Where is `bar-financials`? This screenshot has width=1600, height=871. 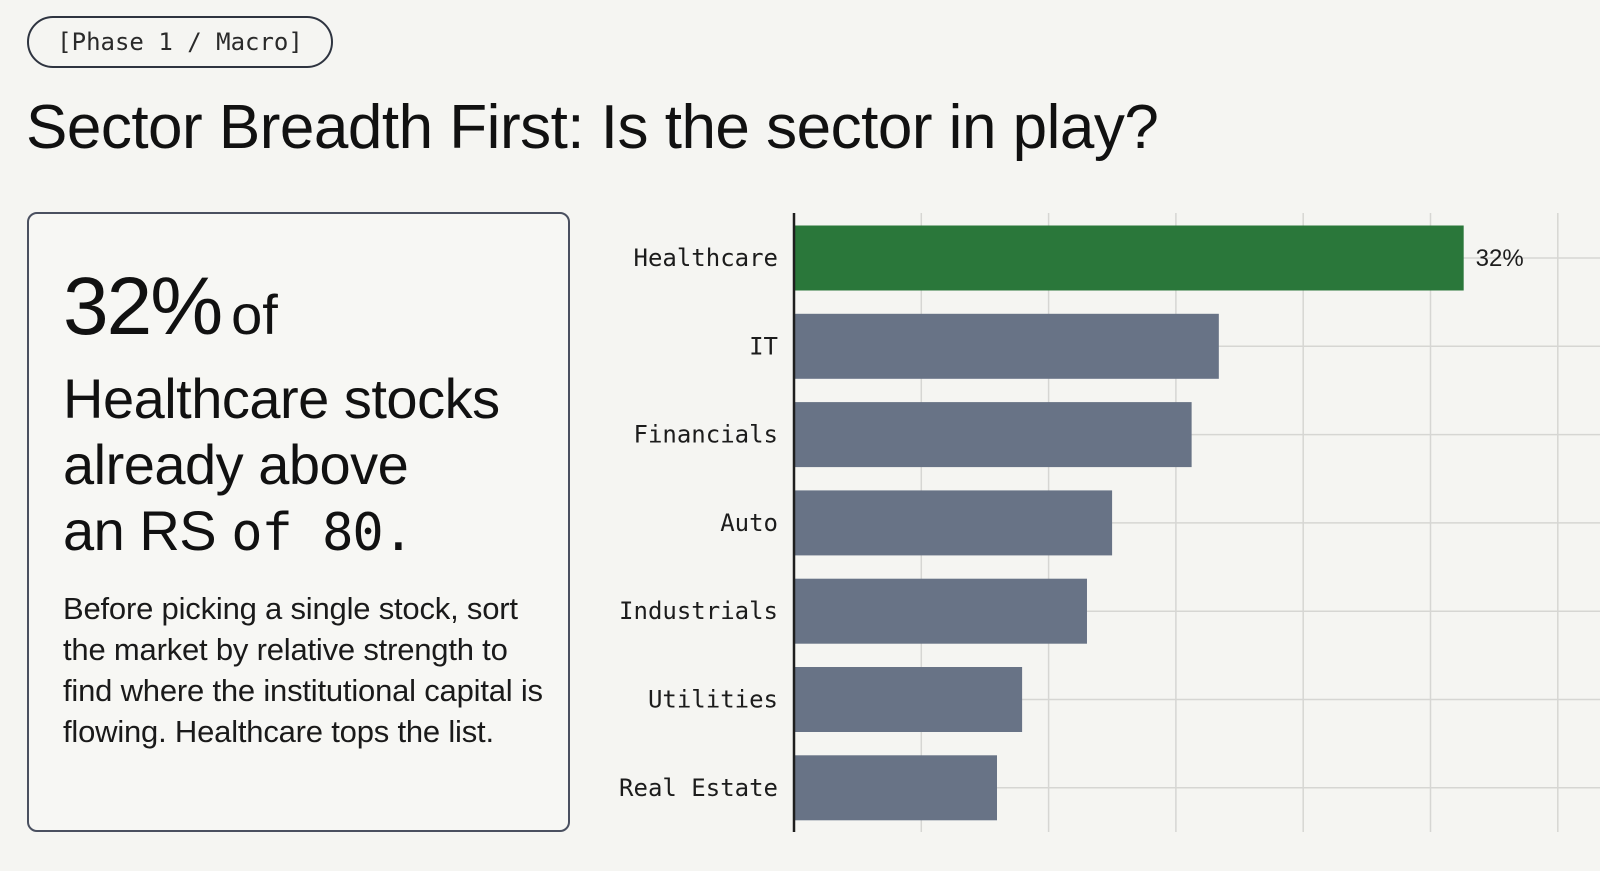
bar-financials is located at coordinates (993, 435).